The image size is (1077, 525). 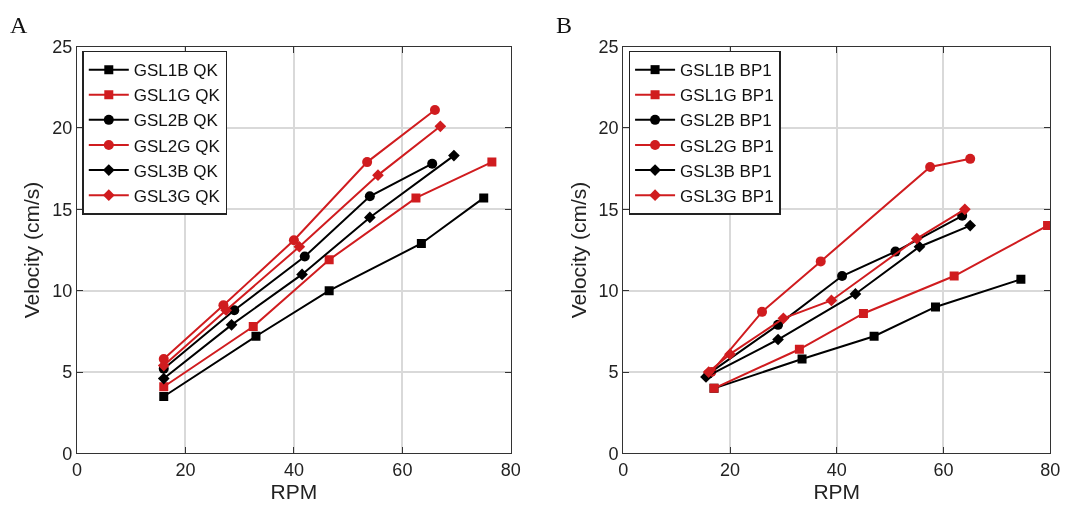 I want to click on legend-label: GSL3B QK, so click(x=176, y=171).